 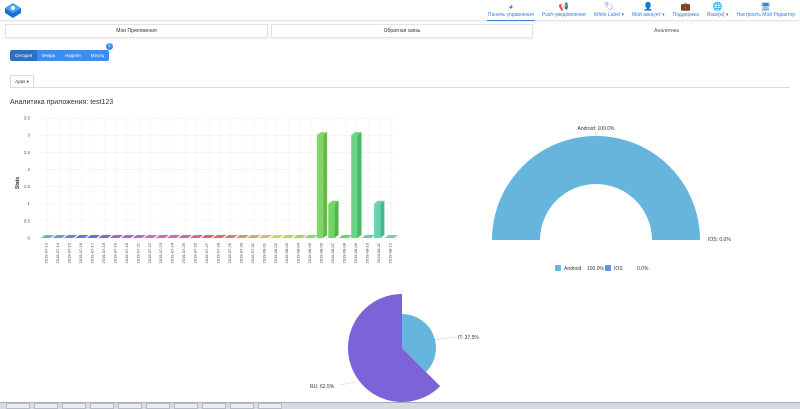 I want to click on nav-item-0: ◕ Панель управления, so click(x=510, y=11).